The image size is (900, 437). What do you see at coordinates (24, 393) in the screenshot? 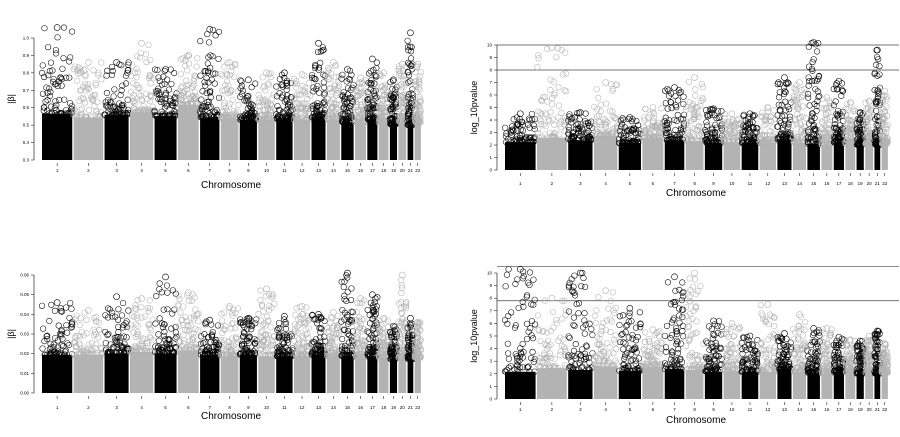
I see `y-tick-label: 0.00` at bounding box center [24, 393].